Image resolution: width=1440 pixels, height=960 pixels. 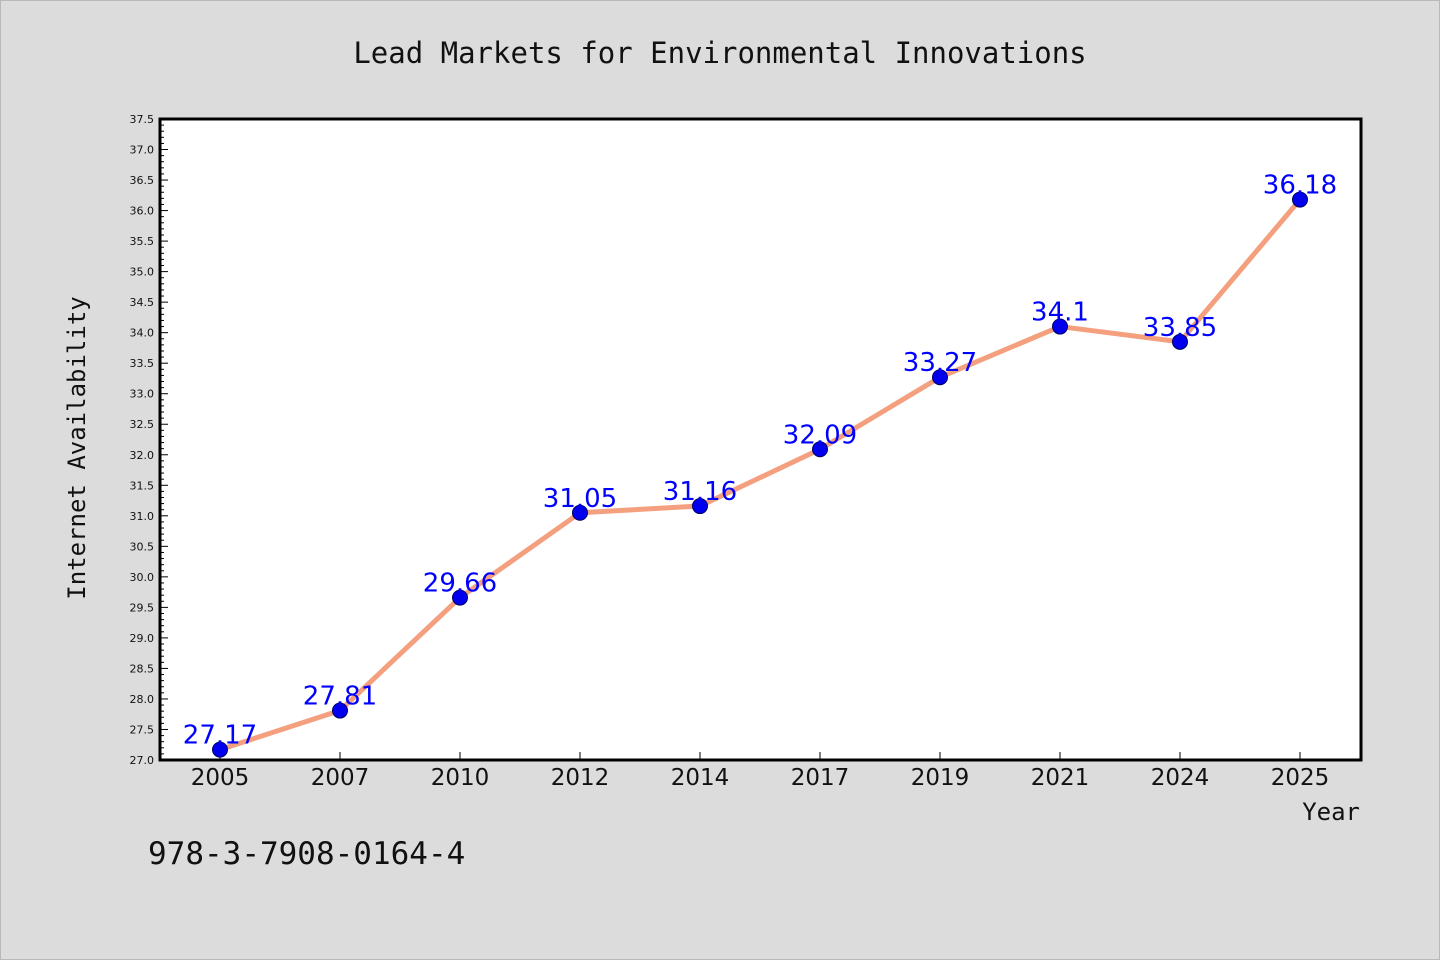 What do you see at coordinates (940, 363) in the screenshot?
I see `data-label: 33.27` at bounding box center [940, 363].